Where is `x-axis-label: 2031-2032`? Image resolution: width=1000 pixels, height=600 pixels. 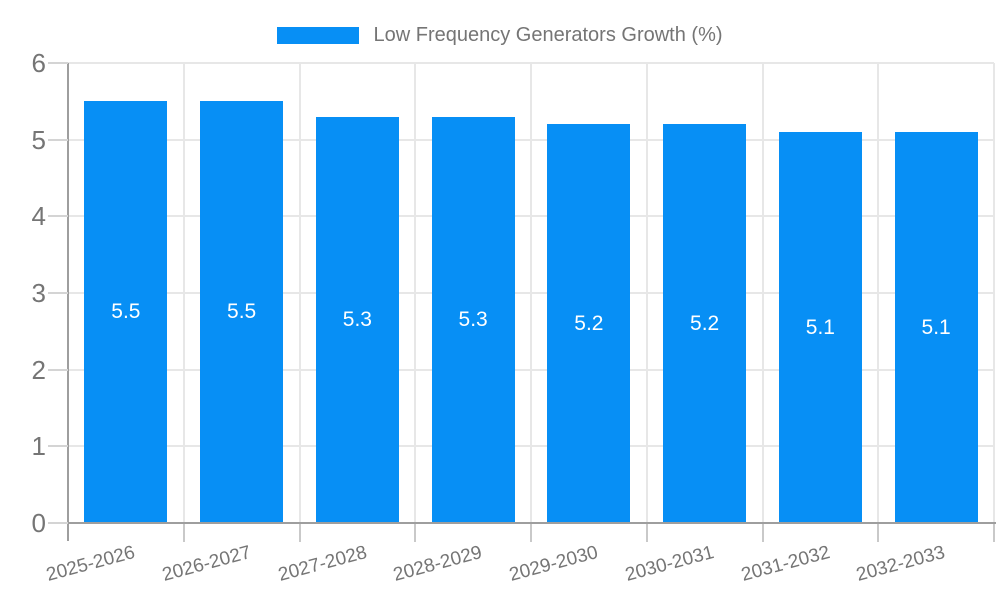 x-axis-label: 2031-2032 is located at coordinates (785, 564).